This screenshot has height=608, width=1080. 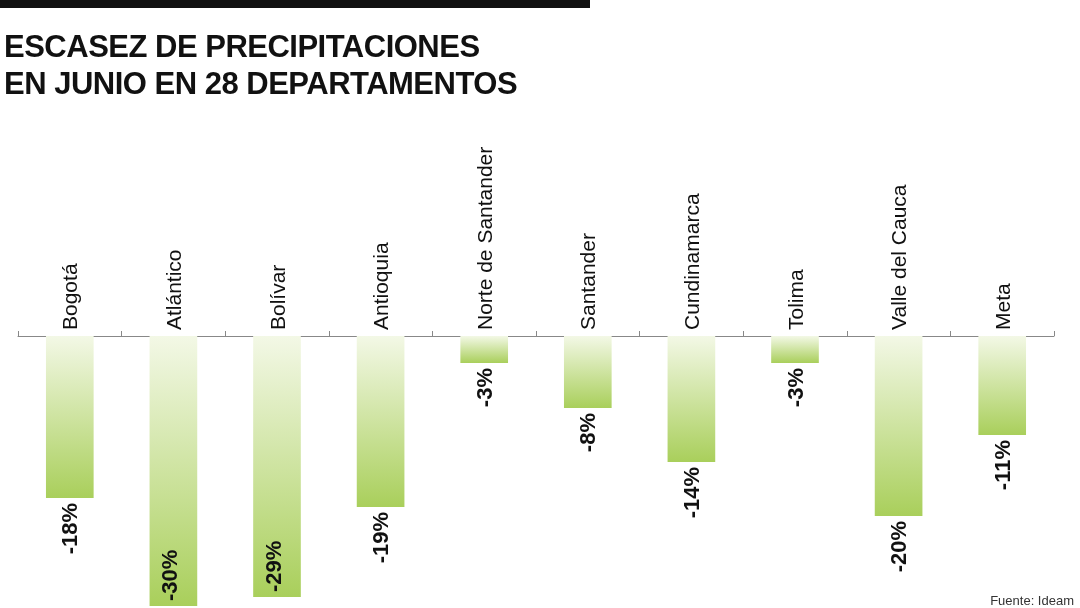 I want to click on x-tick-label: Antioquia, so click(x=381, y=286).